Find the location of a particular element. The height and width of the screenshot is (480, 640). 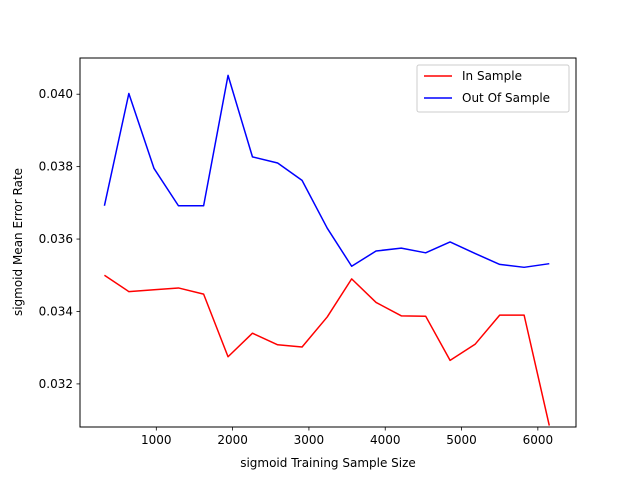

legend-box is located at coordinates (493, 88).